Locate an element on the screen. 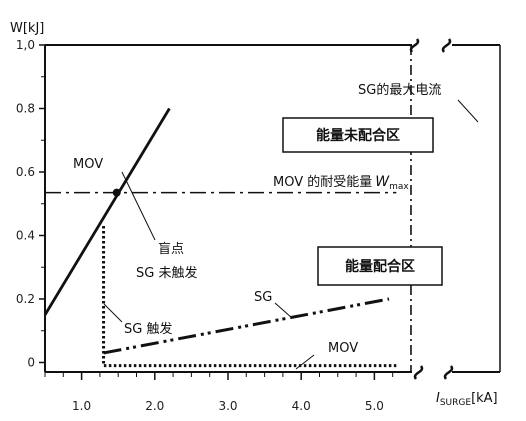 Image resolution: width=526 pixels, height=421 pixels. mov-label-lower: MOV is located at coordinates (343, 348).